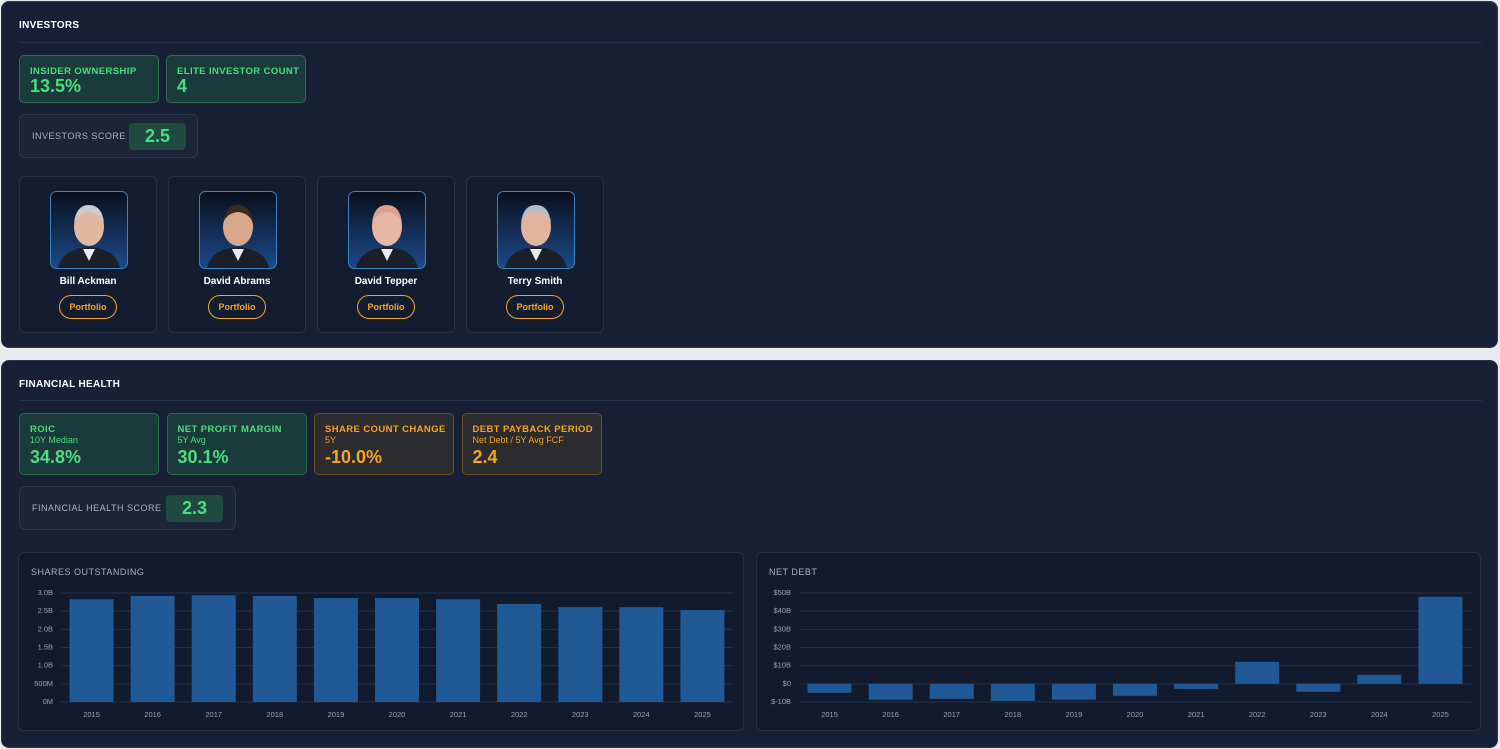  I want to click on investor-card: David Tepper Portfolio, so click(386, 254).